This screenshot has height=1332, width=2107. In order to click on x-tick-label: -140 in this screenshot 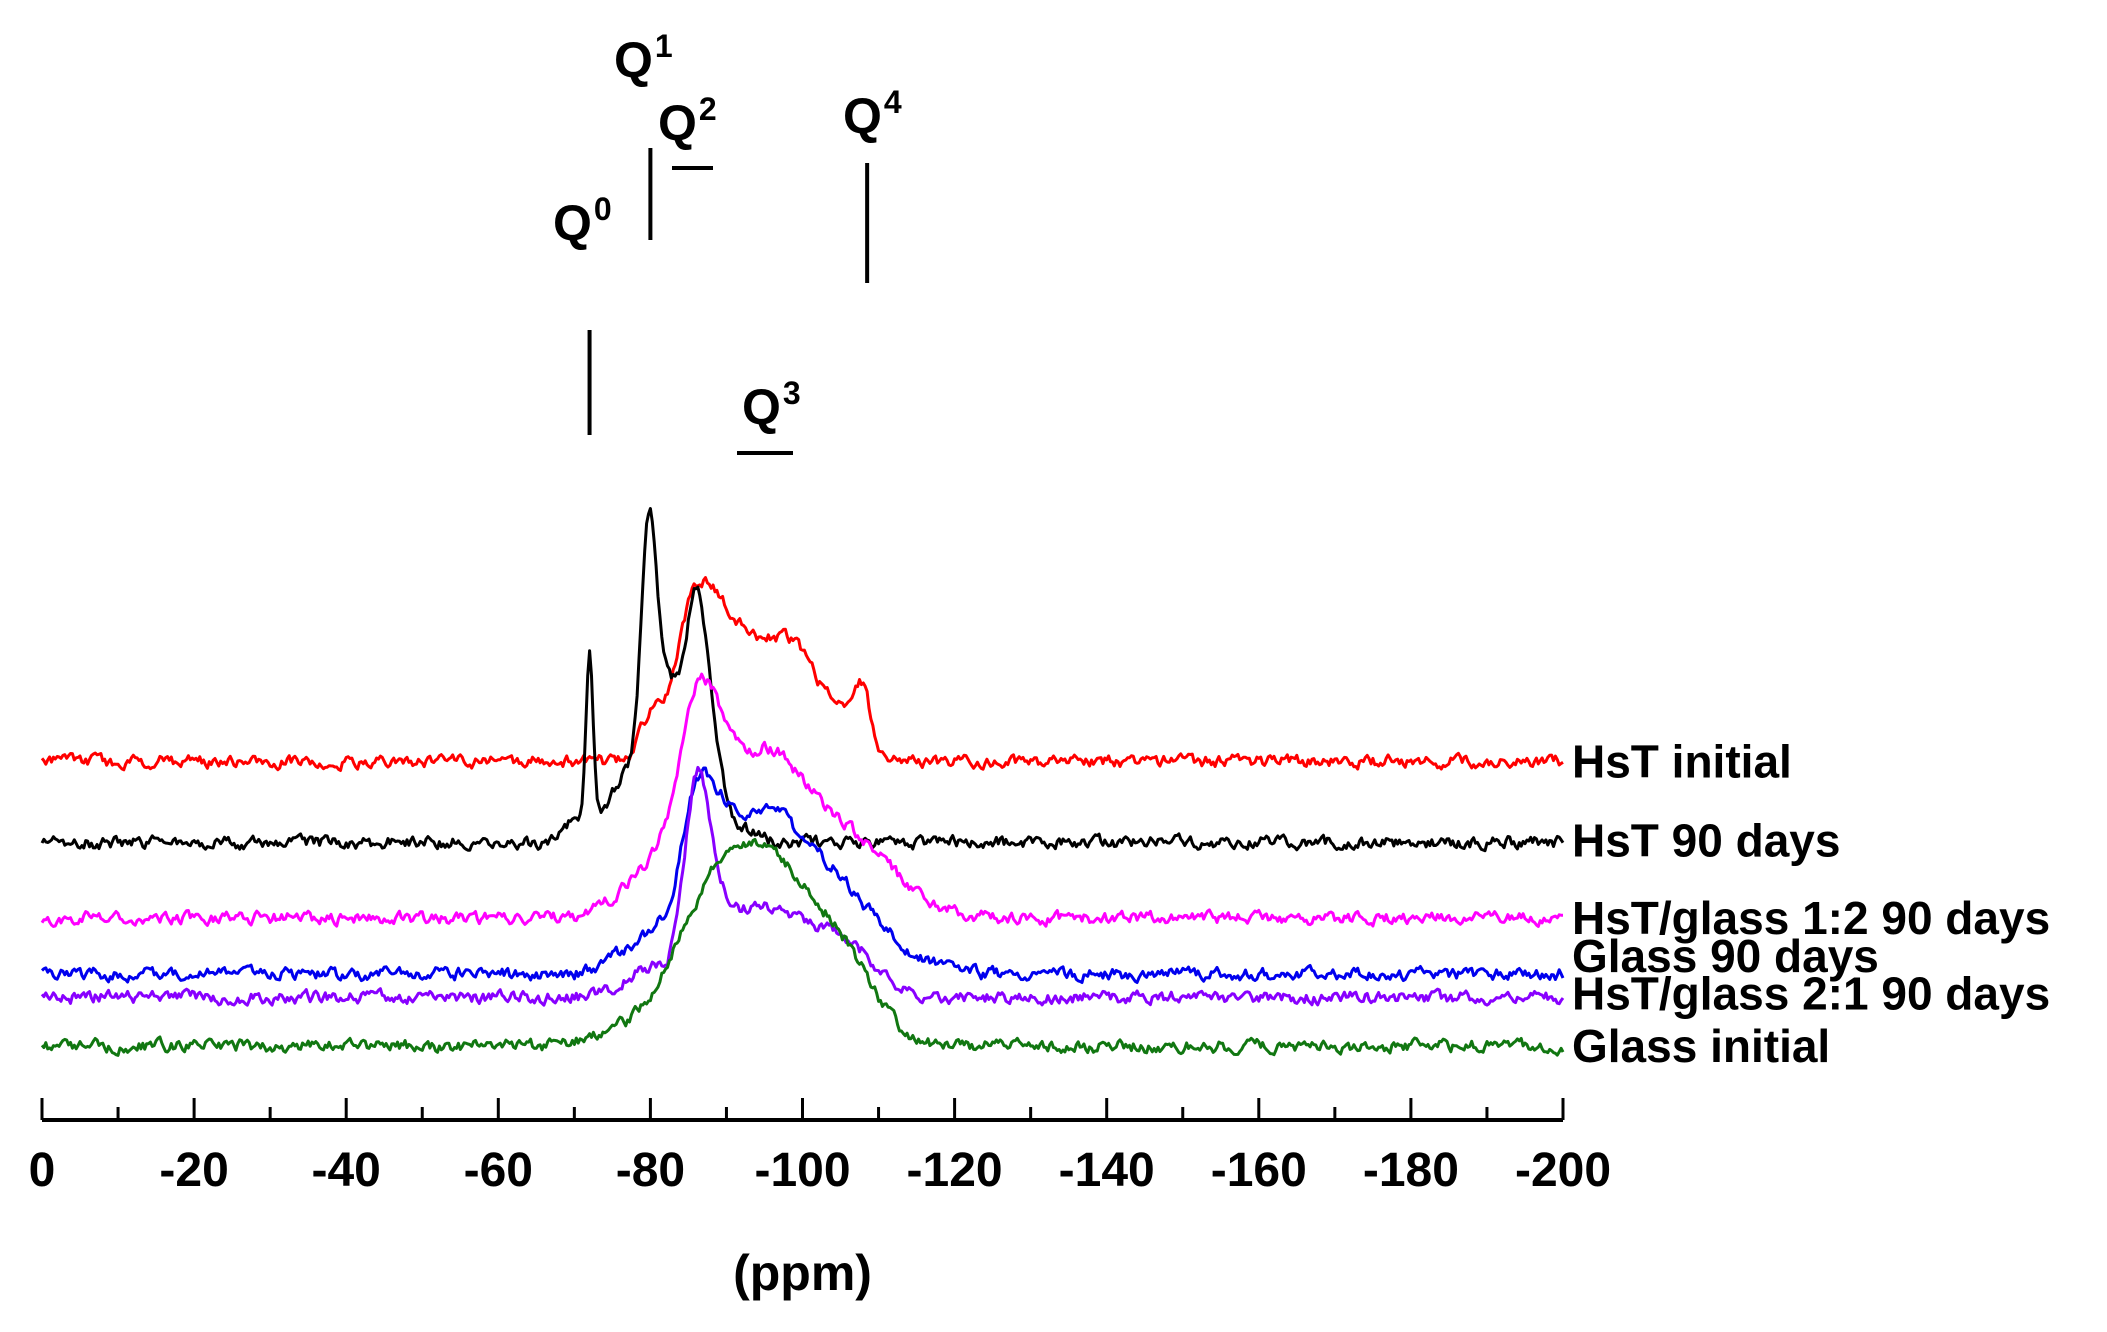, I will do `click(1107, 1170)`.